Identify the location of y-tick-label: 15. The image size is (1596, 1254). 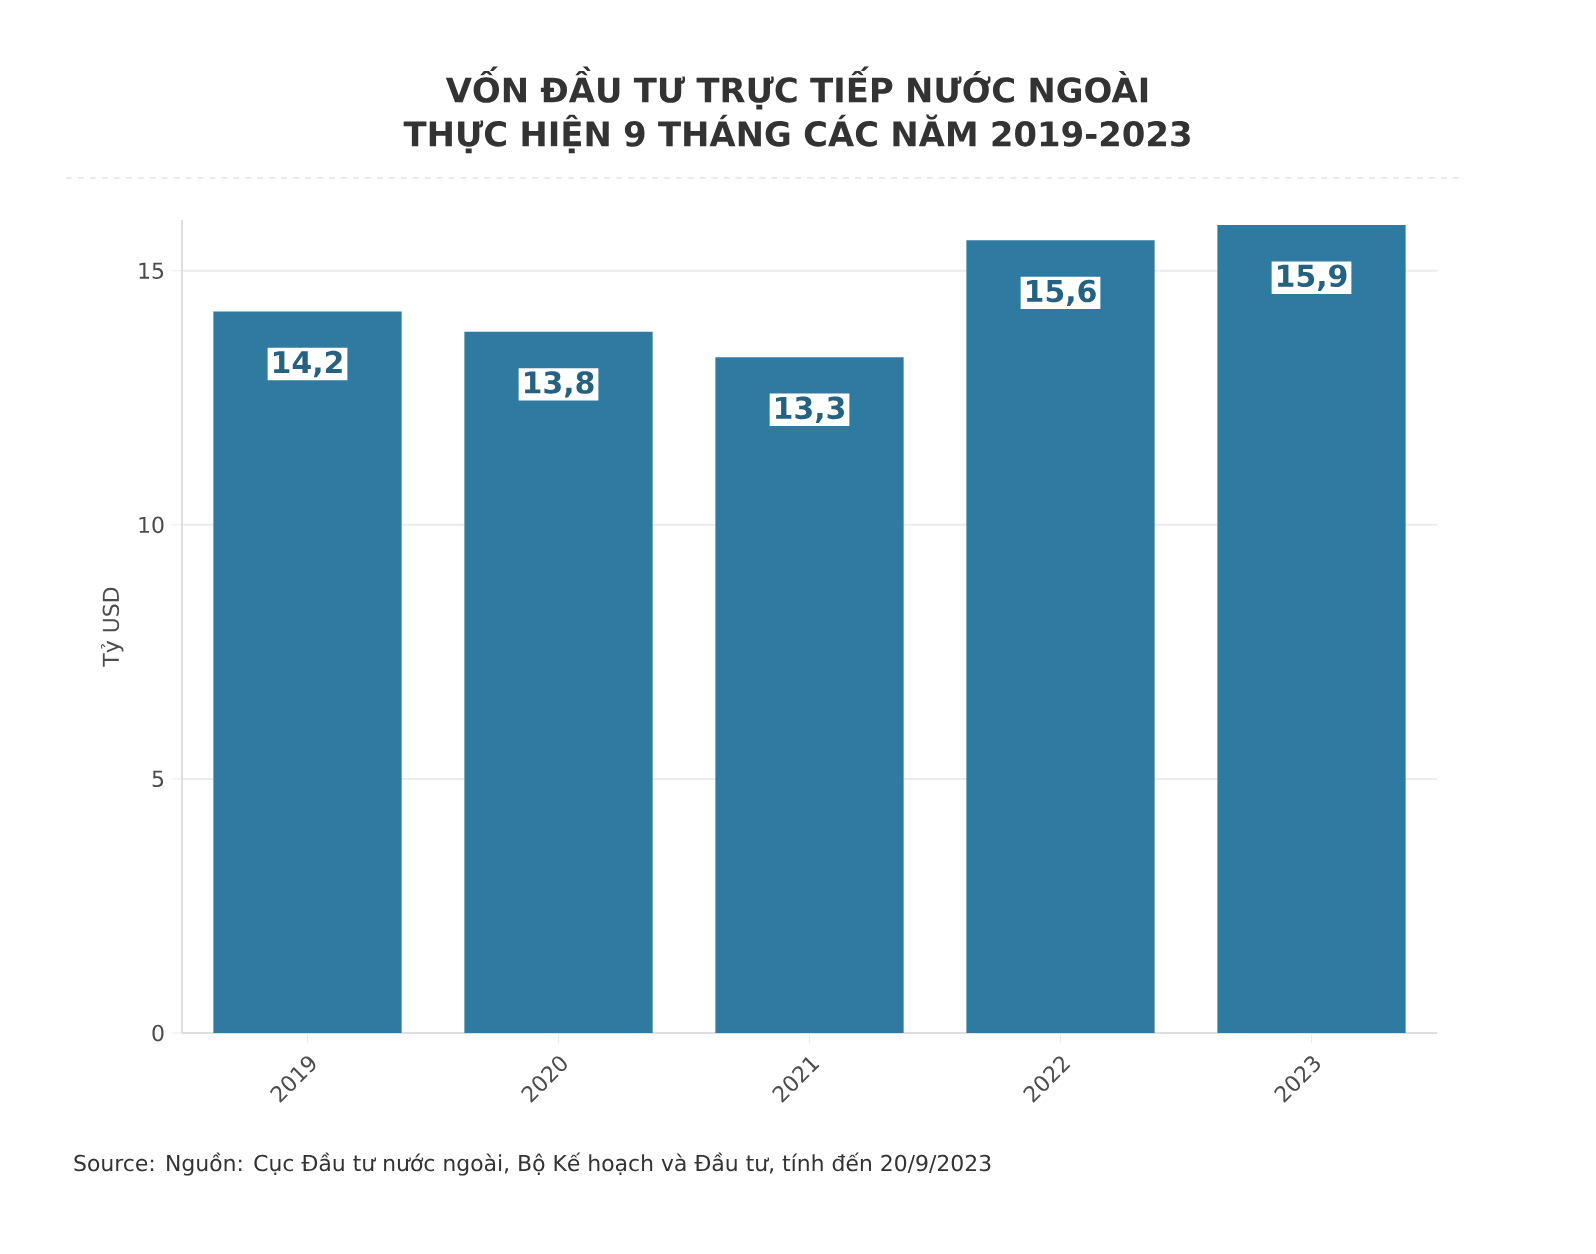
(151, 270).